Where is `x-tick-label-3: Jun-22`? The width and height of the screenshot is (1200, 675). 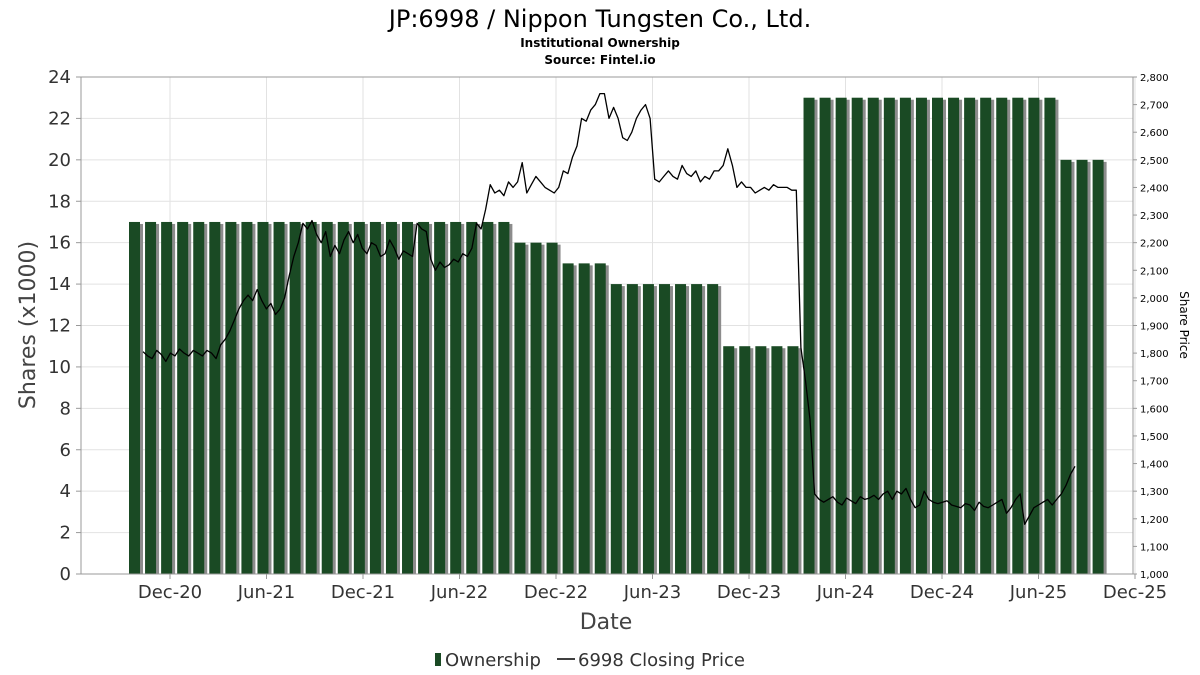
x-tick-label-3: Jun-22 is located at coordinates (459, 592).